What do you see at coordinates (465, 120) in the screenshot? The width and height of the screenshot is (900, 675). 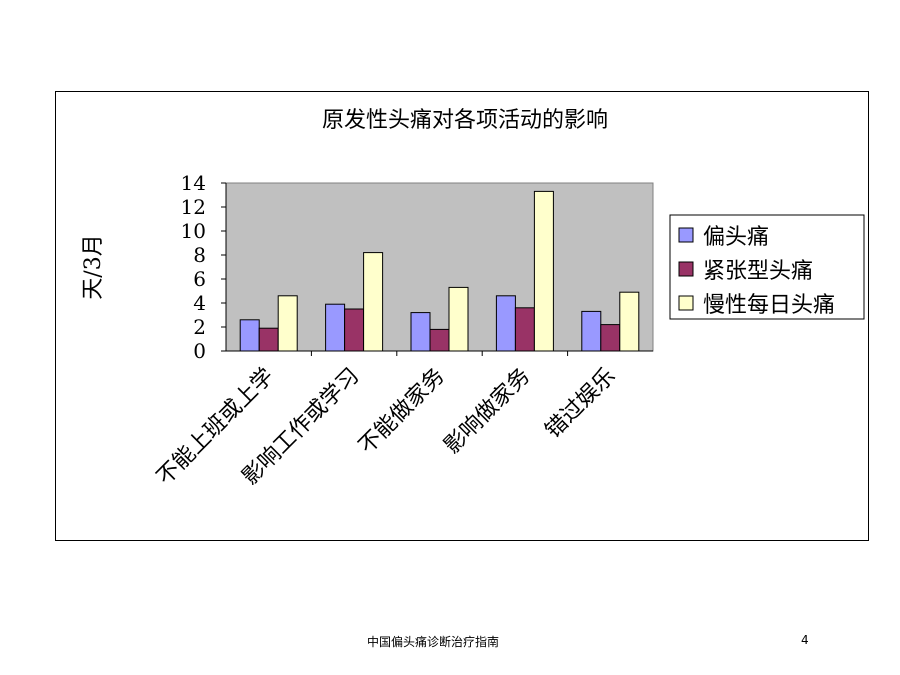 I see `chart-title: 原发性头痛对各项活动的影响` at bounding box center [465, 120].